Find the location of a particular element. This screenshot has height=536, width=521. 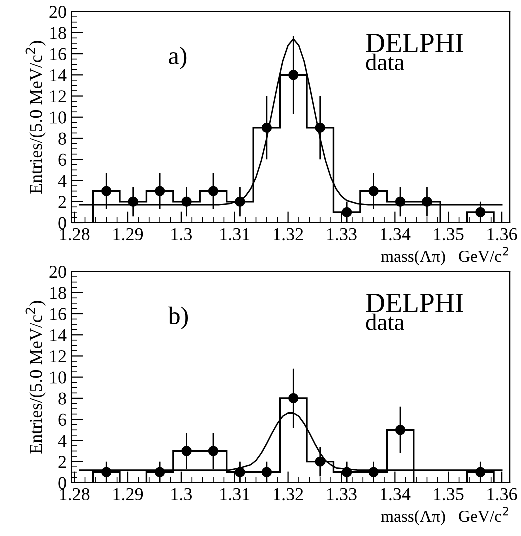

annotation: b) is located at coordinates (178, 318).